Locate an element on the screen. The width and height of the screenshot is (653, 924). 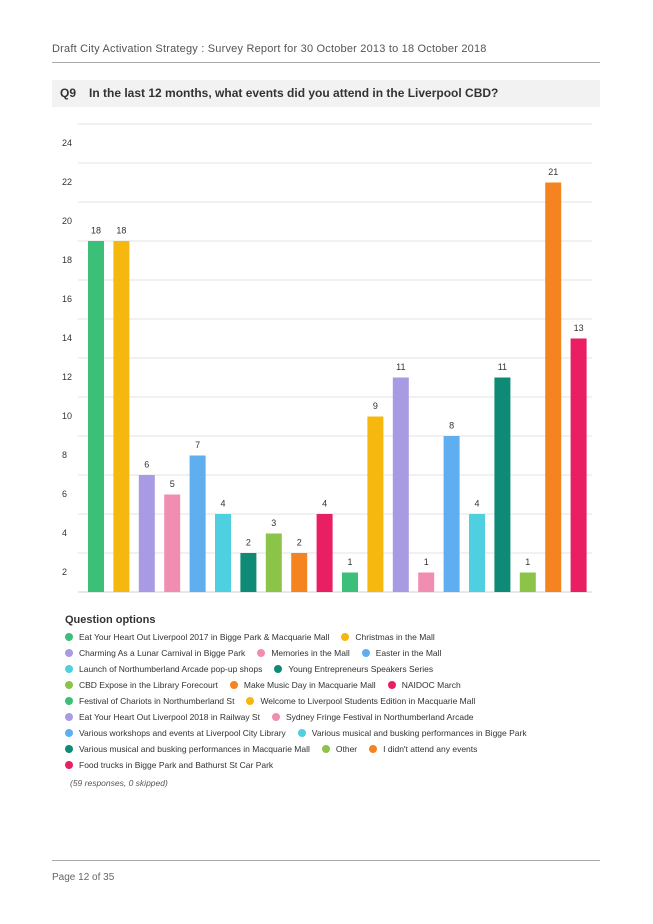
y-tick-label: 18 is located at coordinates (67, 260).